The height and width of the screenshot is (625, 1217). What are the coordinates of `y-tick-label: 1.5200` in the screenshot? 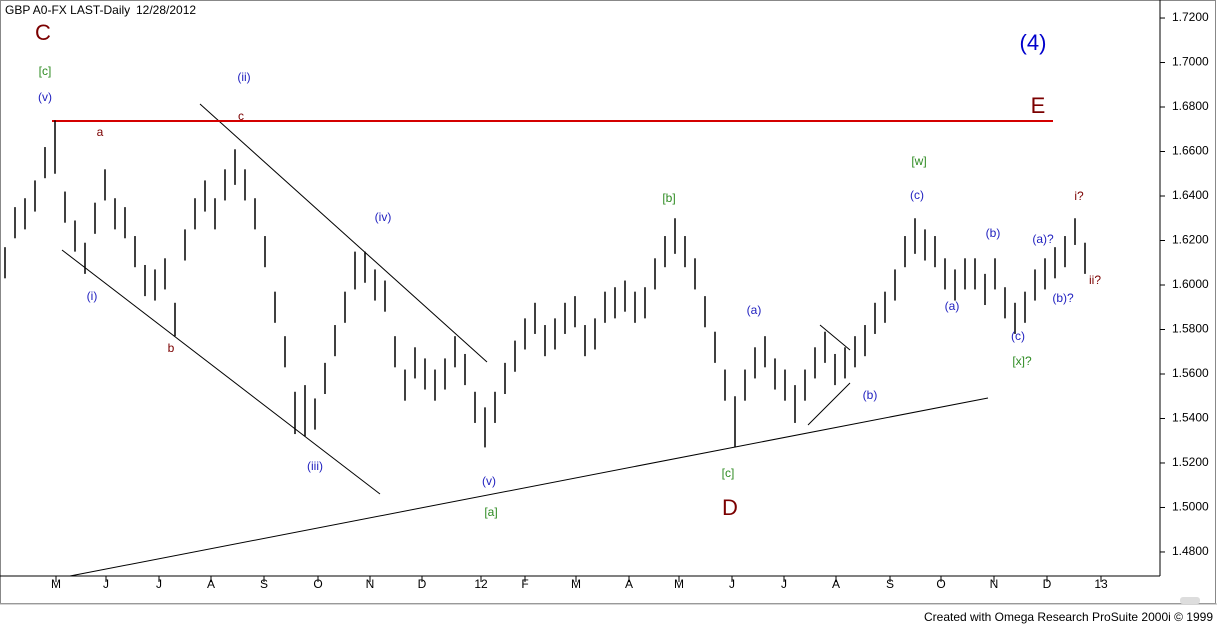 It's located at (1190, 462).